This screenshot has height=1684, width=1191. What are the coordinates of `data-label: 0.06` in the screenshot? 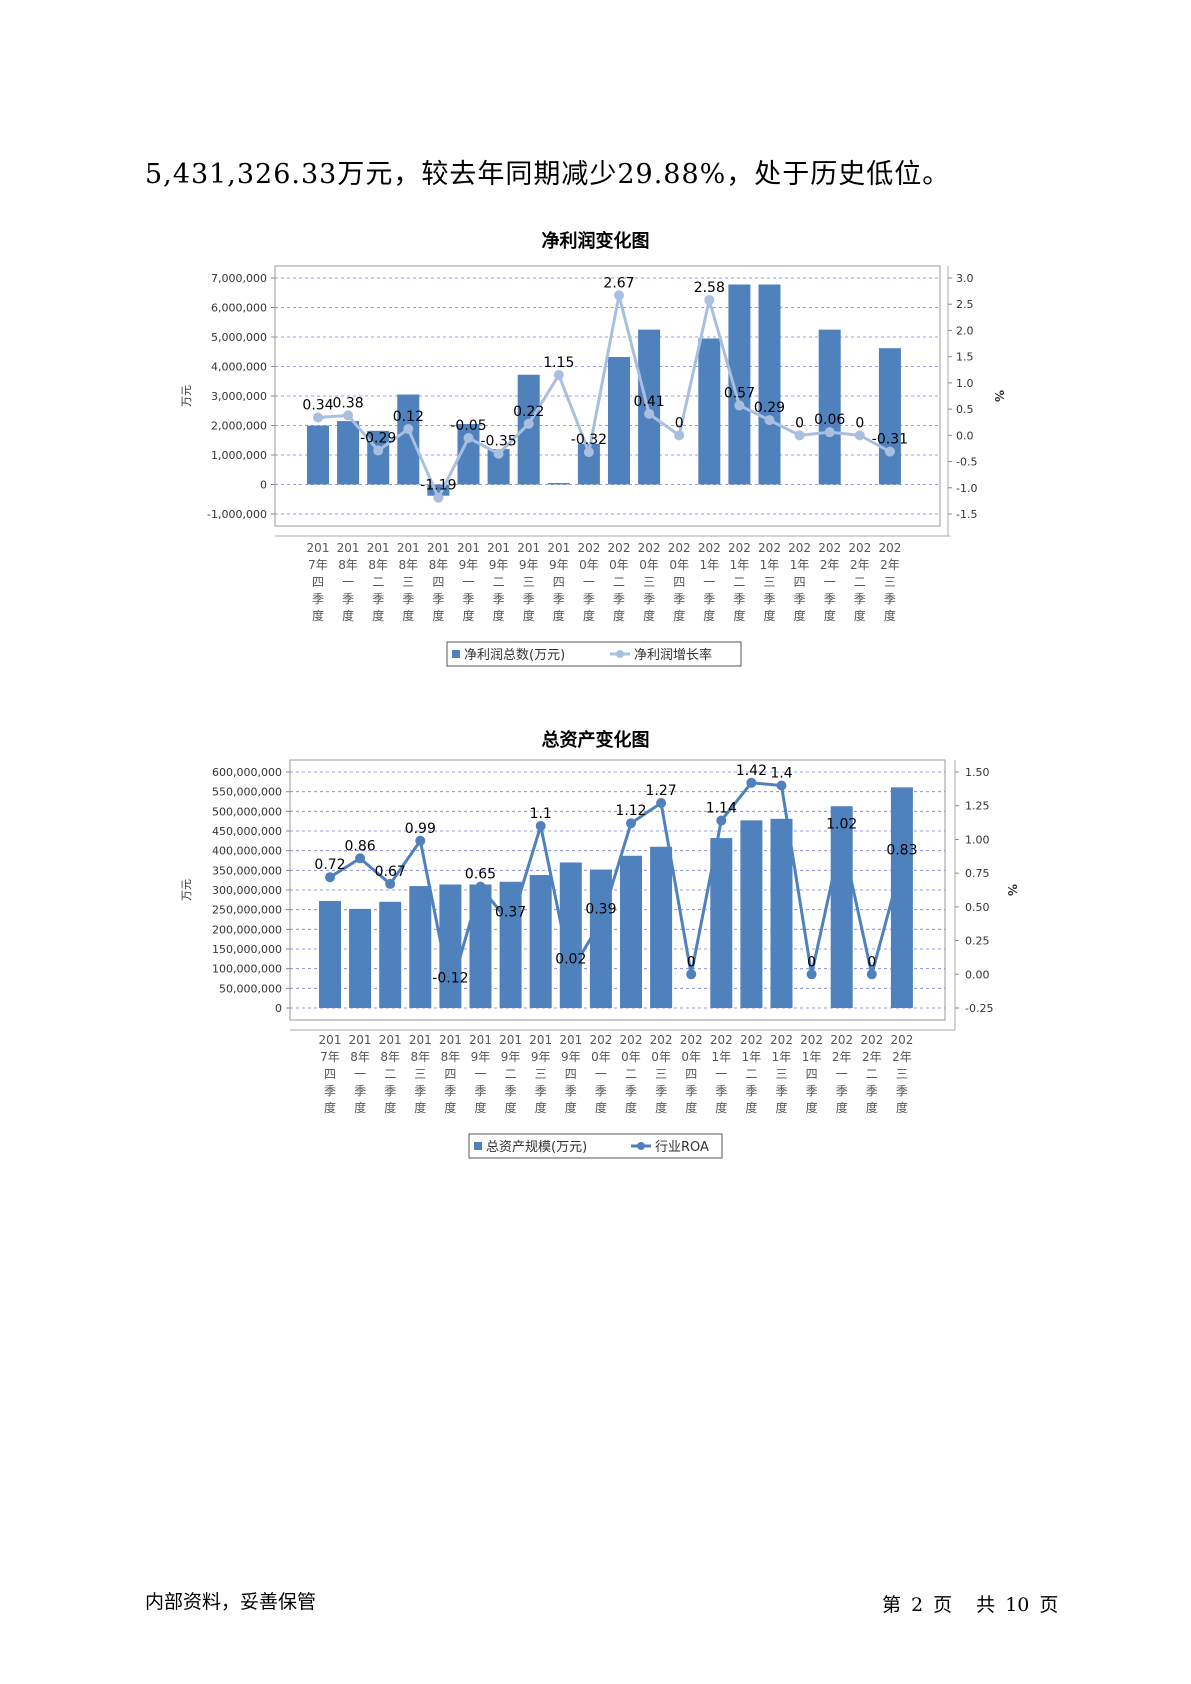 It's located at (829, 420).